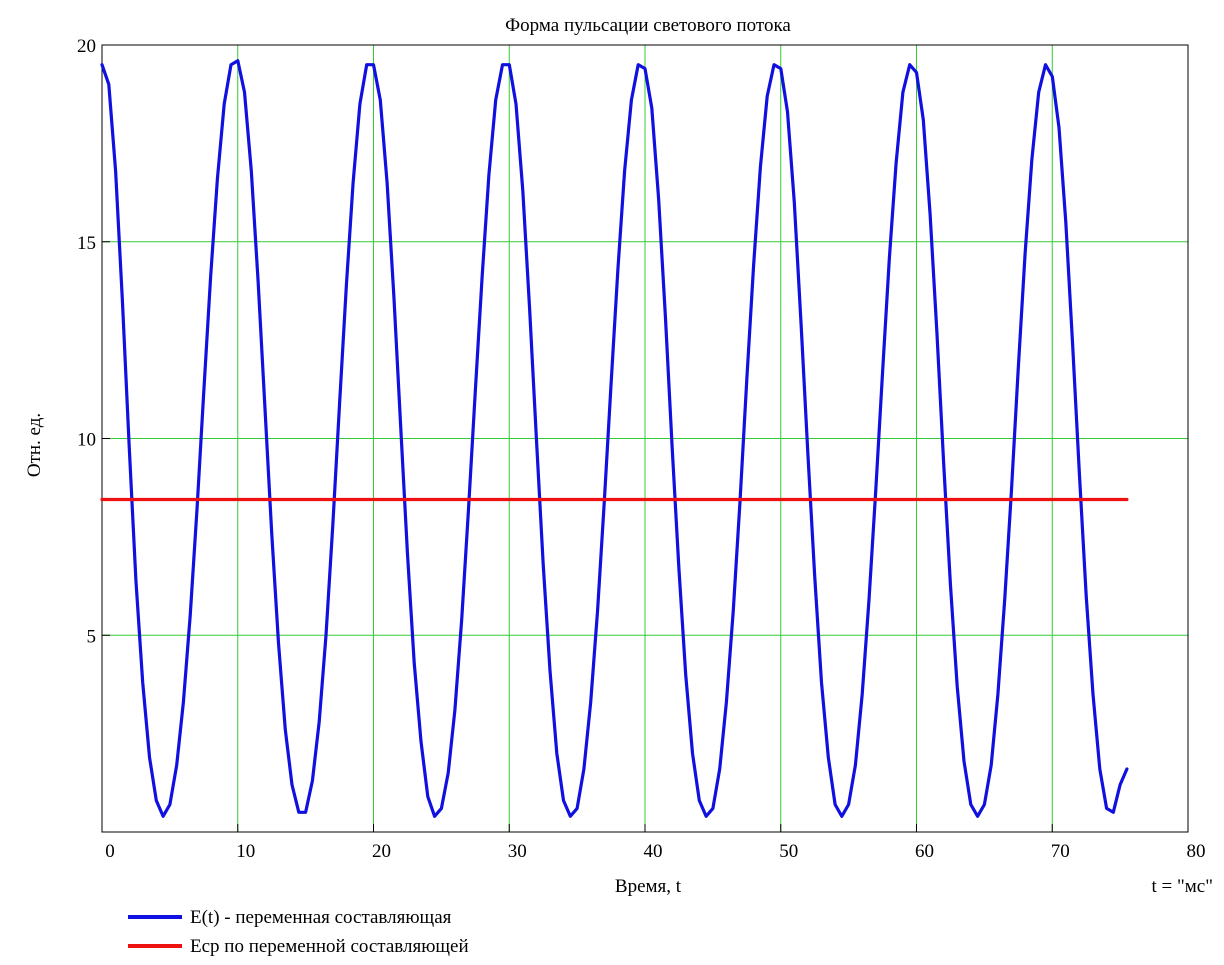  I want to click on x-tick-label-10: 10, so click(245, 851).